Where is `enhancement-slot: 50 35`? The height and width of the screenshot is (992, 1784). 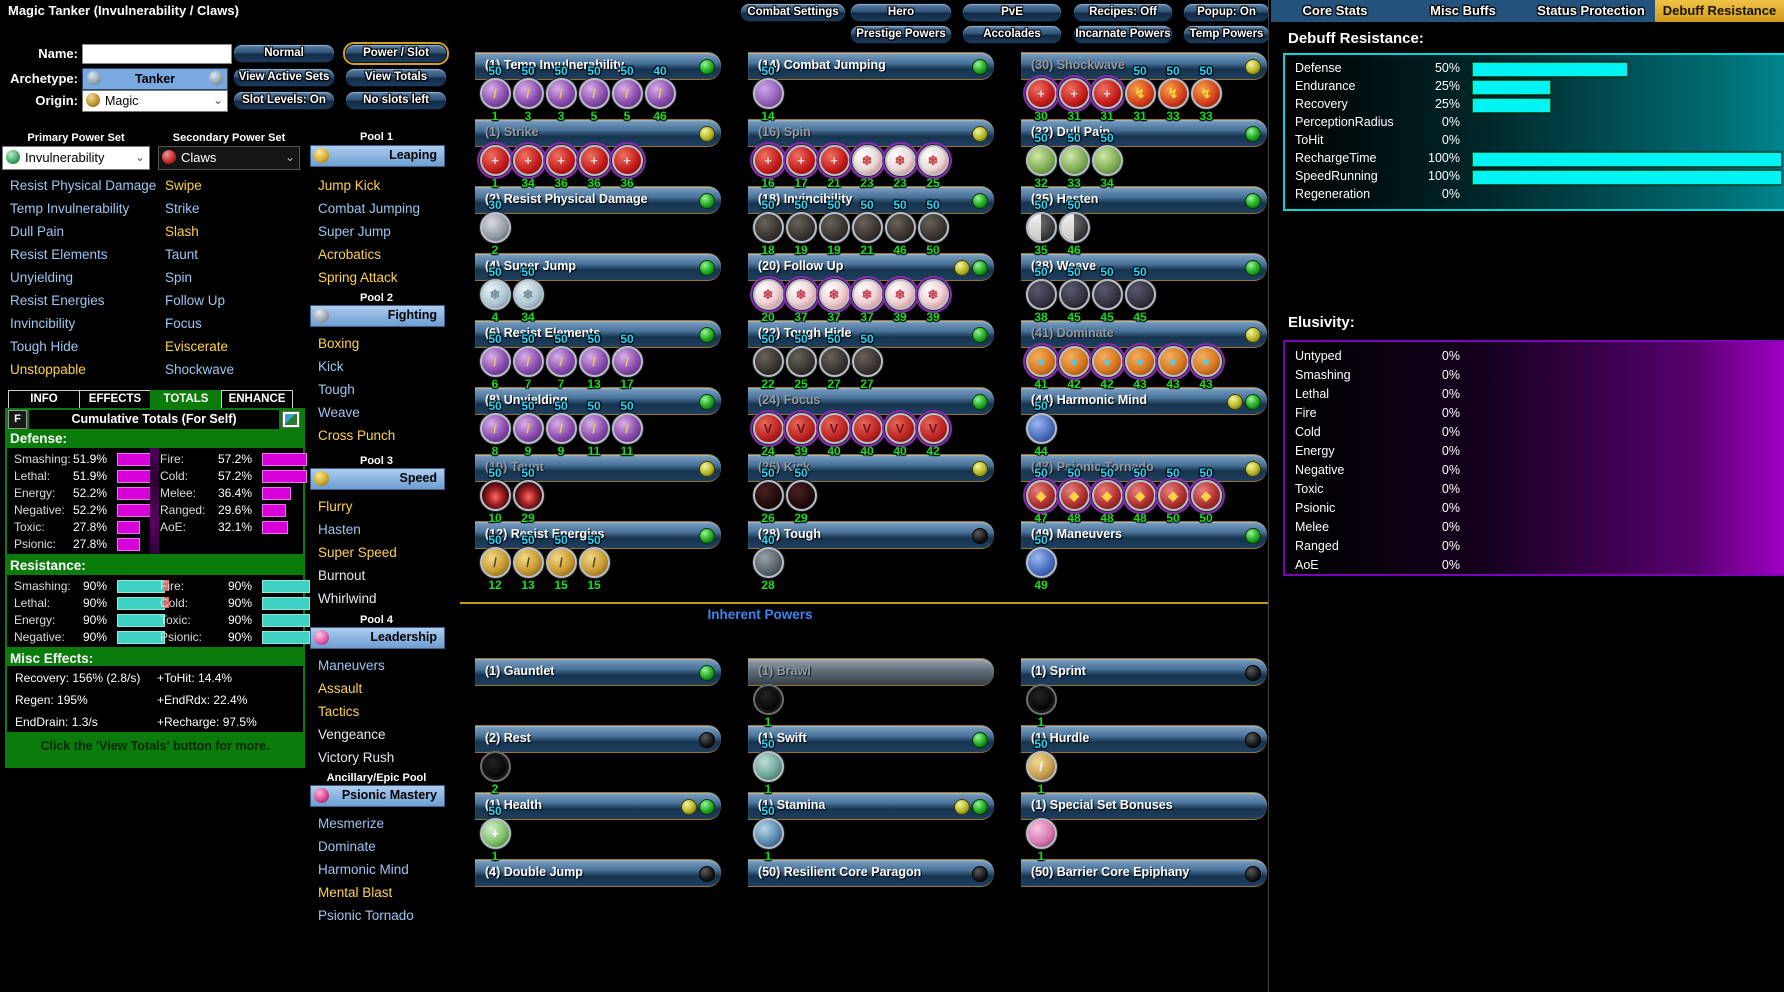 enhancement-slot: 50 35 is located at coordinates (1041, 228).